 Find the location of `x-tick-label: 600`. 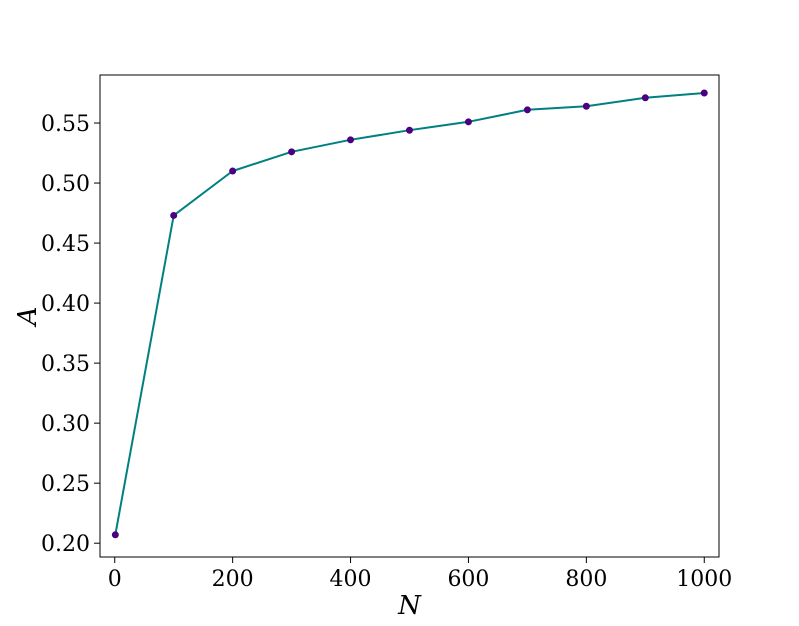

x-tick-label: 600 is located at coordinates (468, 579).